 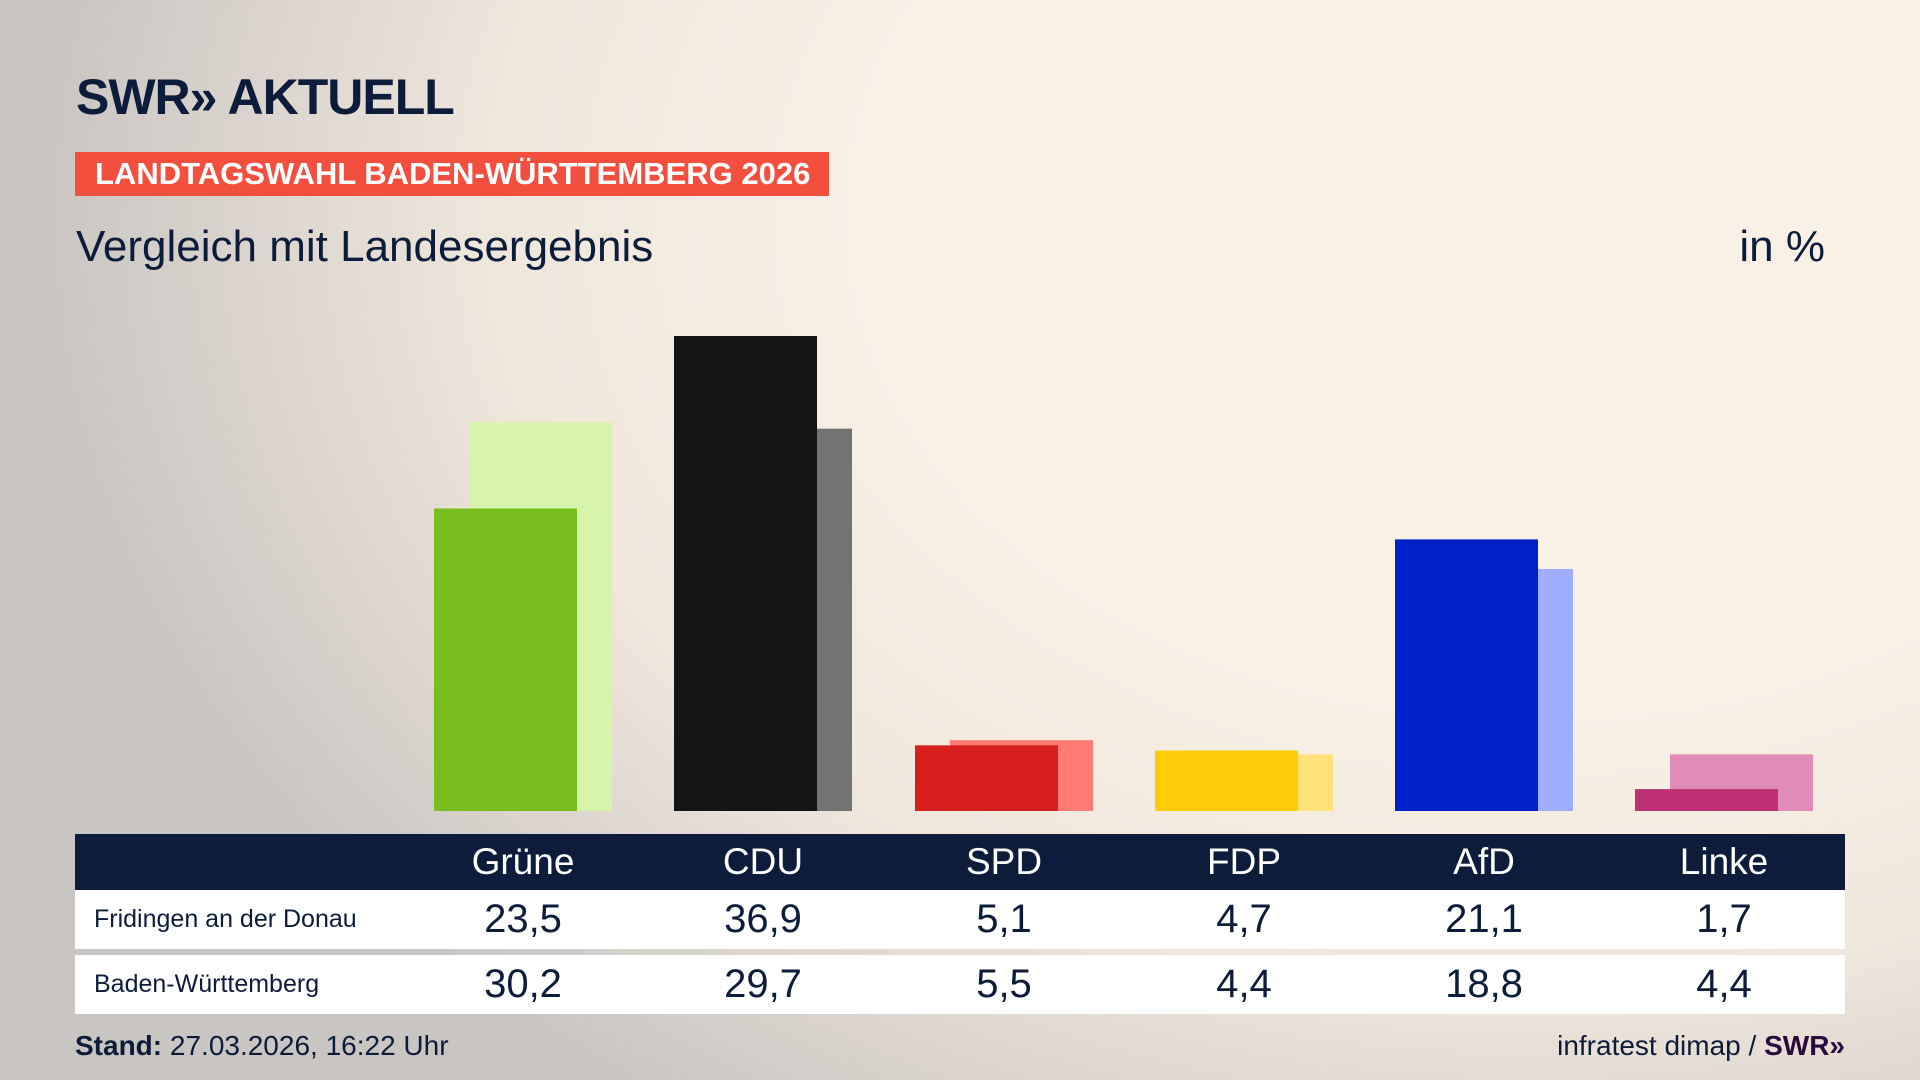 I want to click on local-bar-cdu, so click(x=745, y=573).